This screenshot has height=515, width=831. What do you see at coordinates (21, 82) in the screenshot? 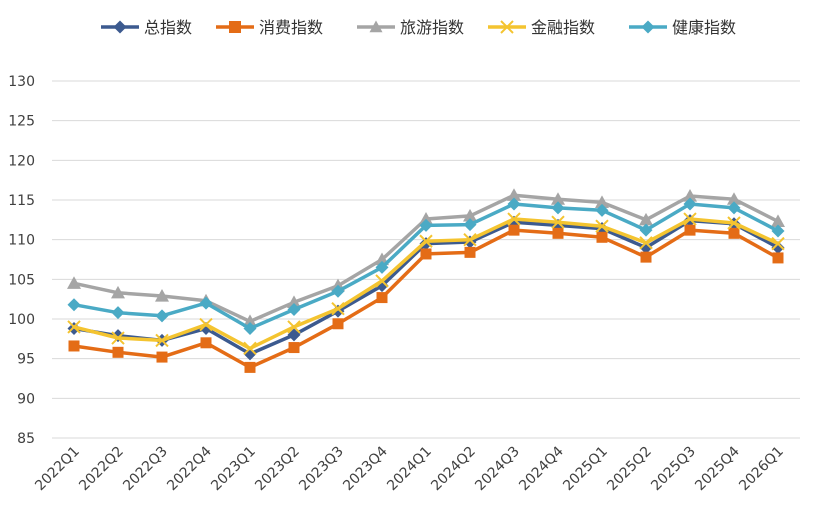
I see `y-tick-label: 130` at bounding box center [21, 82].